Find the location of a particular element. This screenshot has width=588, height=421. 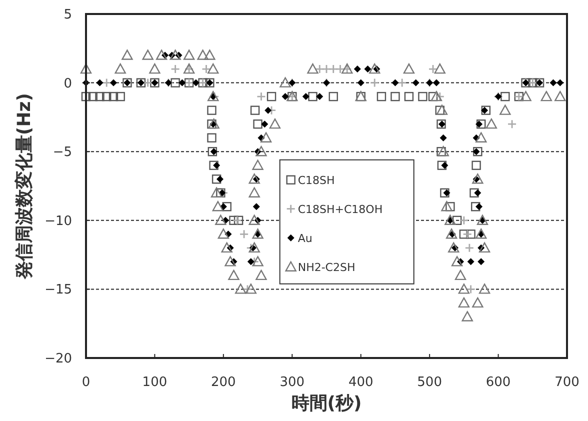

x-tick-label: 700 is located at coordinates (567, 382).